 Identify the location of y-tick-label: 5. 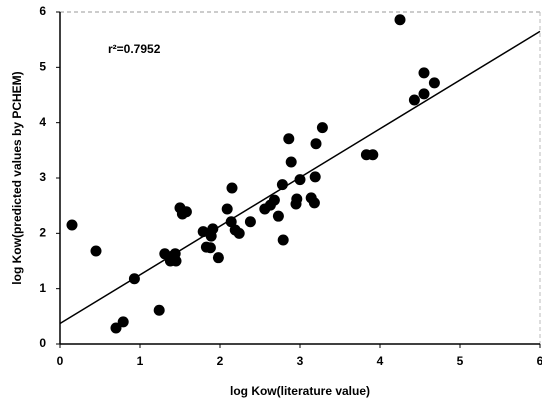
(42, 67).